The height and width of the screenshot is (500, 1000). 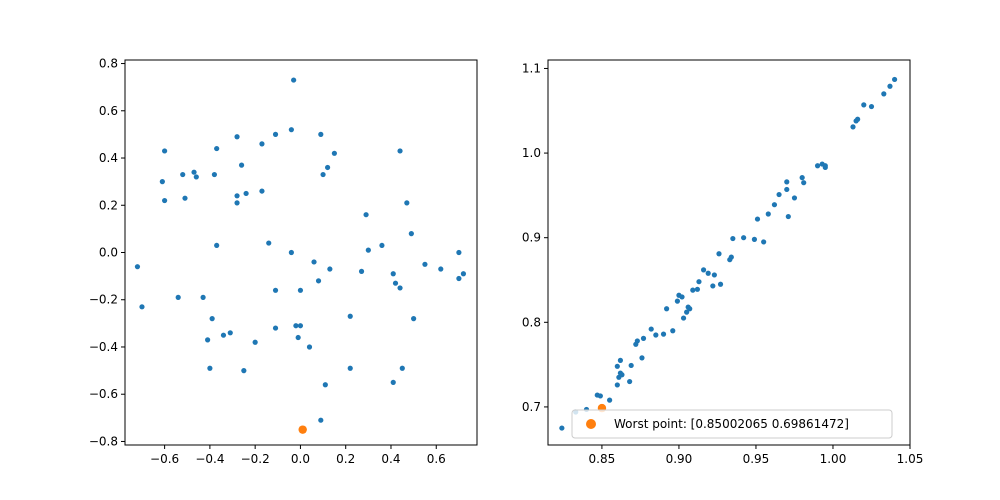 I want to click on left-y-tick-label: 0.0, so click(x=108, y=253).